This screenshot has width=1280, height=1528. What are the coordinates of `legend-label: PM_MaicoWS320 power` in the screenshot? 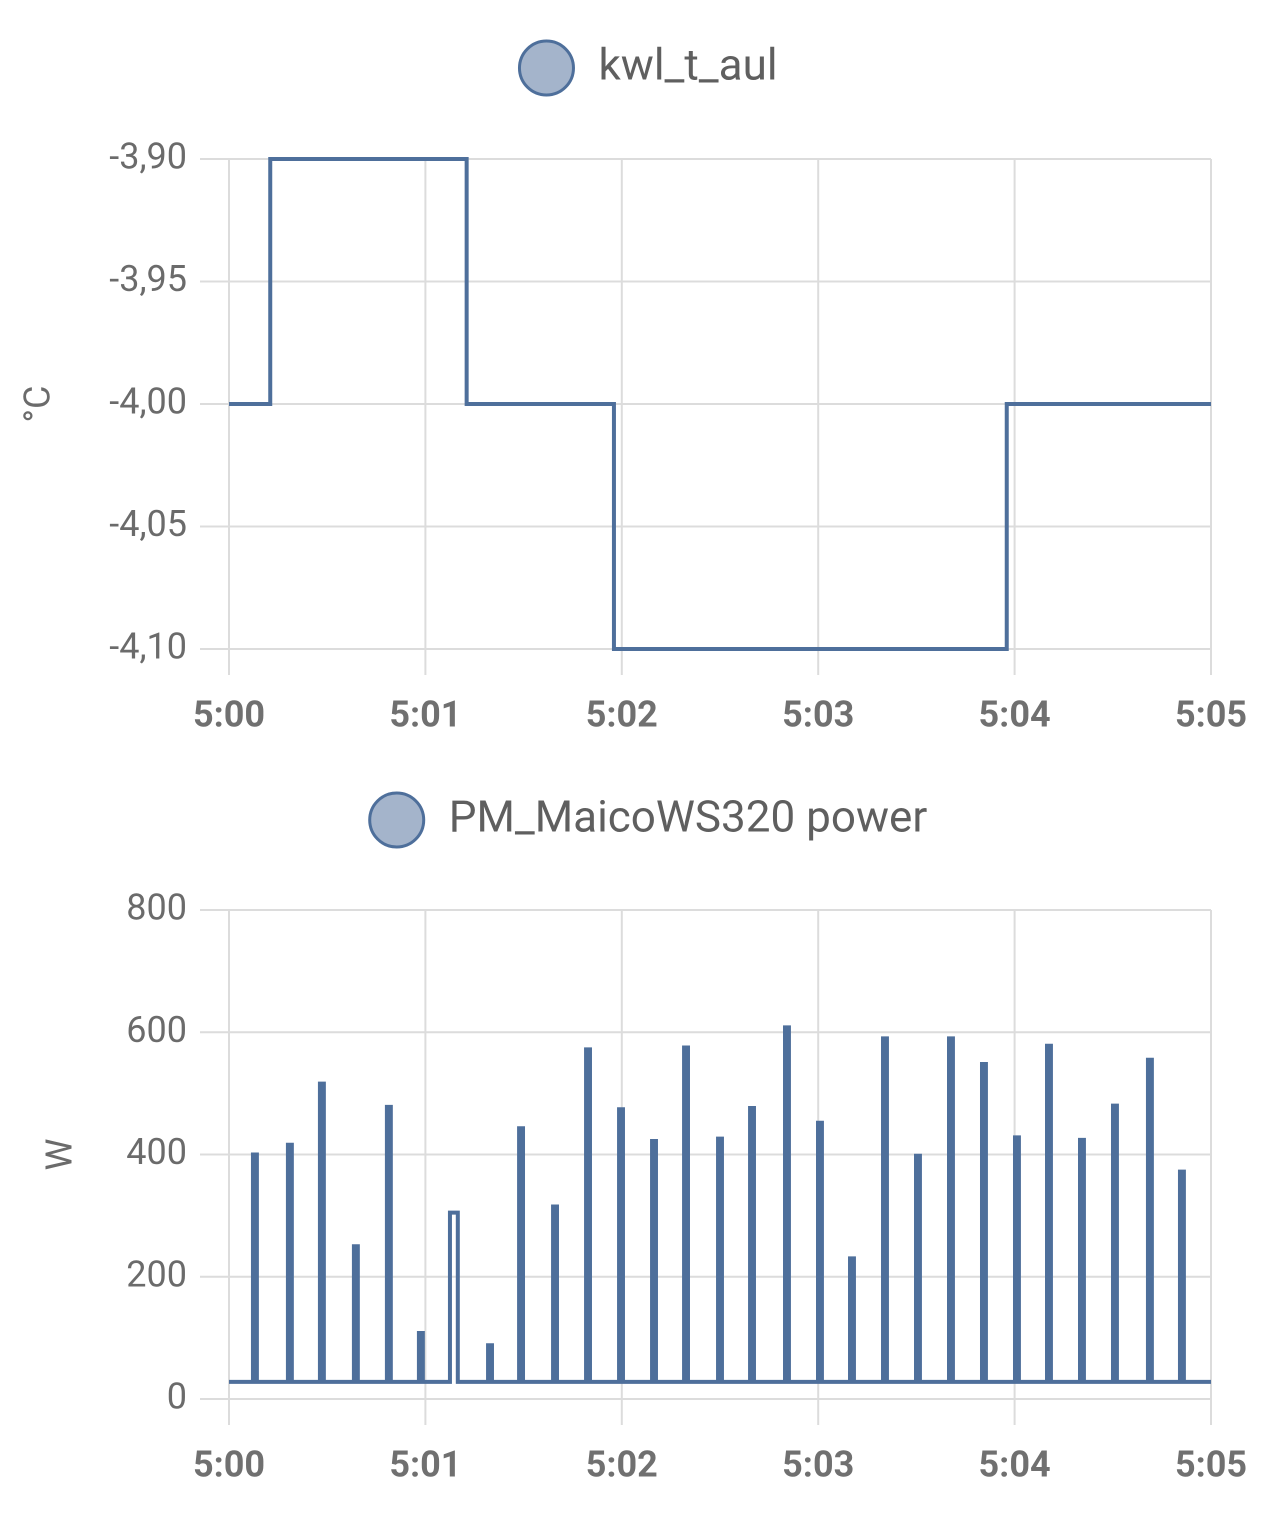 It's located at (688, 817).